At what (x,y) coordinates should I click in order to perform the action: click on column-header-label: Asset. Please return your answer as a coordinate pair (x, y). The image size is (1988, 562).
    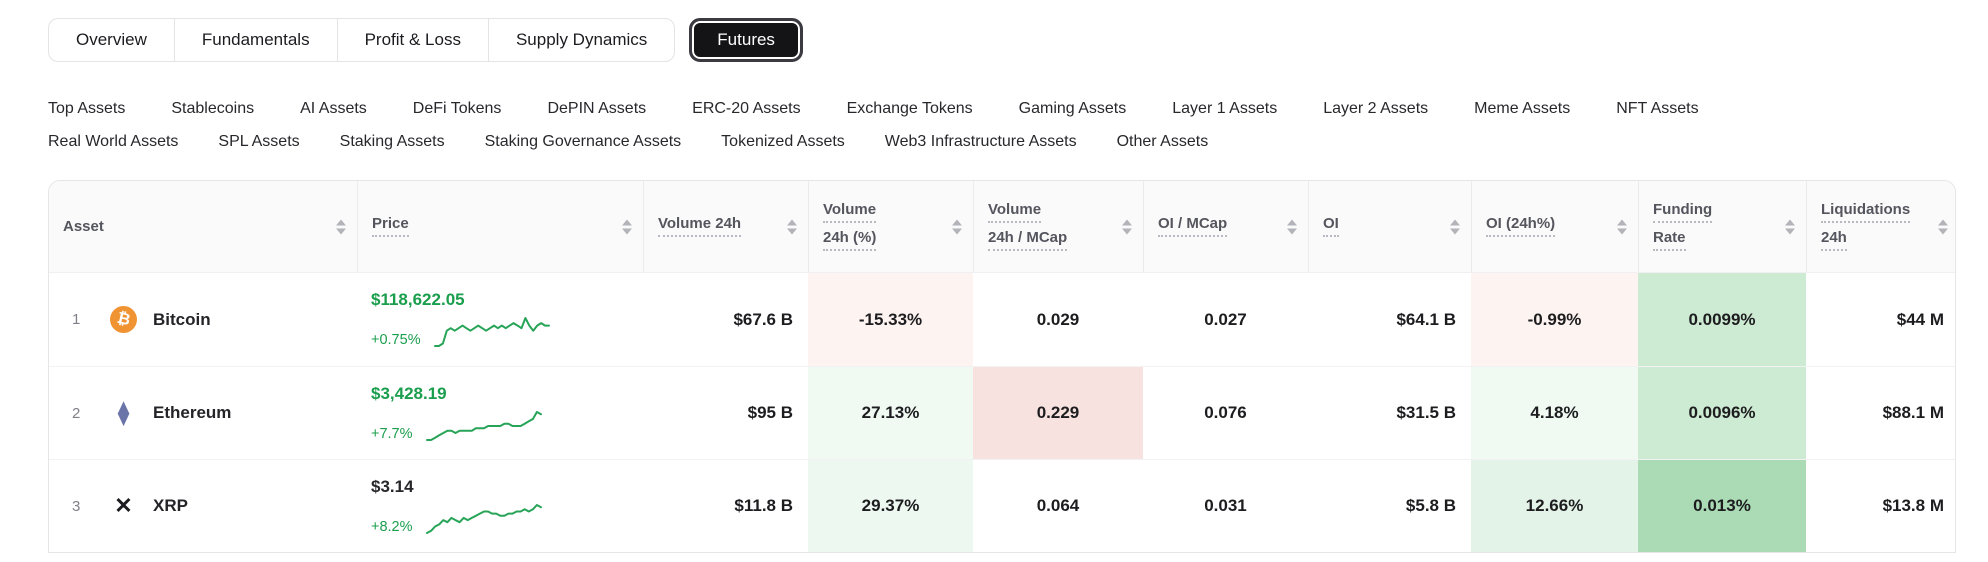
    Looking at the image, I should click on (83, 226).